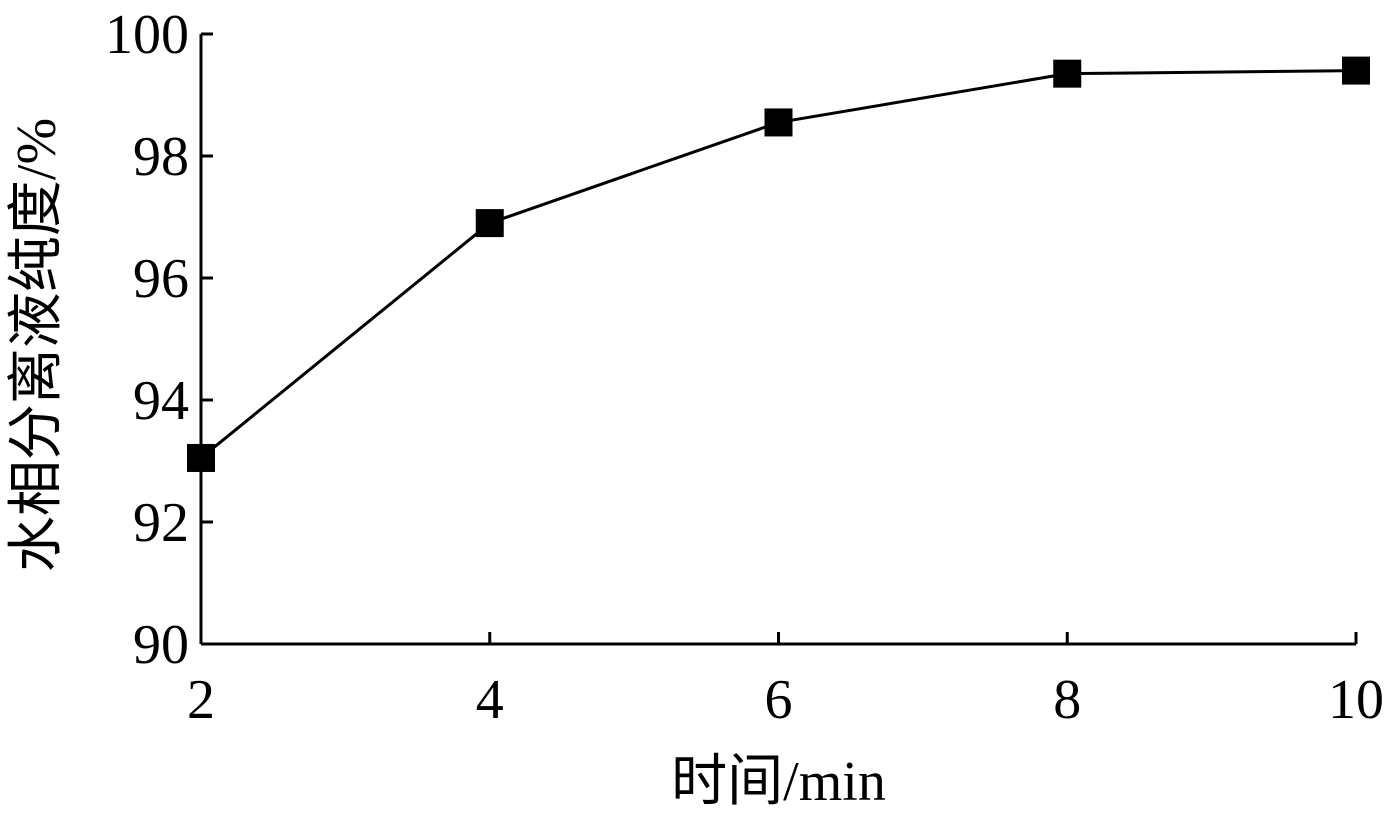  I want to click on x-tick-label: 6, so click(779, 700).